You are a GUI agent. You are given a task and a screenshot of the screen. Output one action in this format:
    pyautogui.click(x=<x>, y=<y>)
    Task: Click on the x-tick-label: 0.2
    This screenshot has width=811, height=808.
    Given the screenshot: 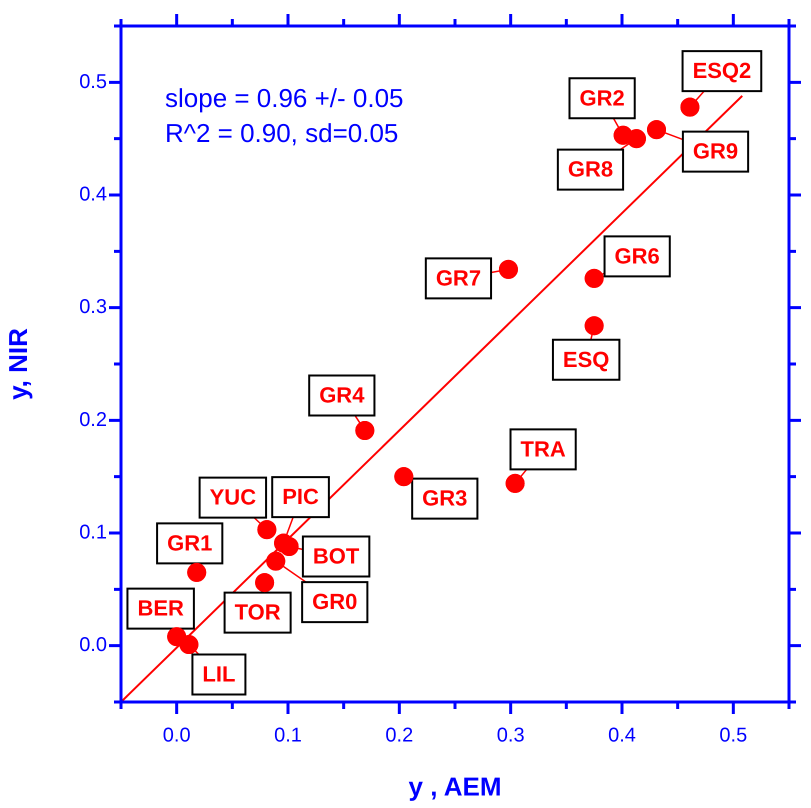 What is the action you would take?
    pyautogui.click(x=399, y=735)
    